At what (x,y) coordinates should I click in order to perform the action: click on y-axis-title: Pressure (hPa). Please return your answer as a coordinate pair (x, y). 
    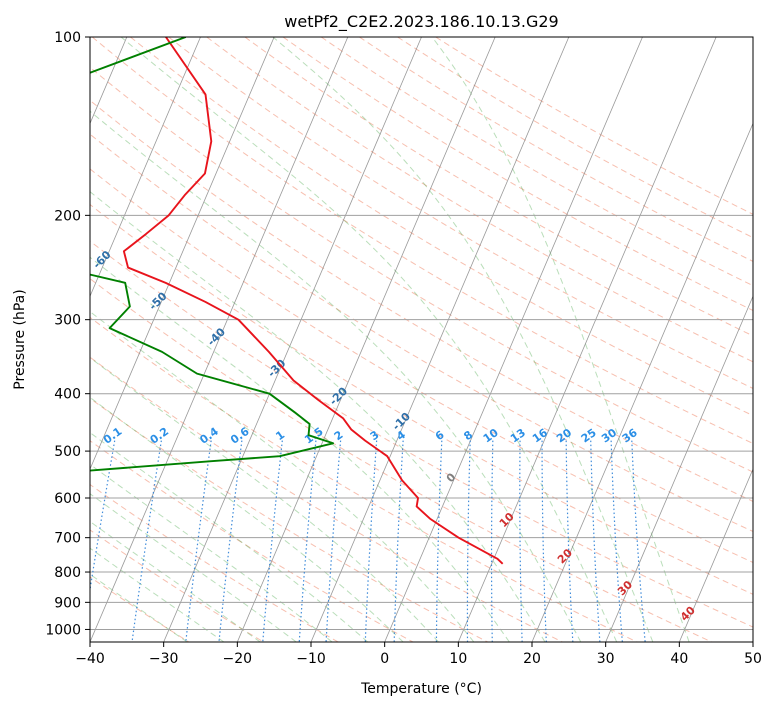
    Looking at the image, I should click on (20, 339).